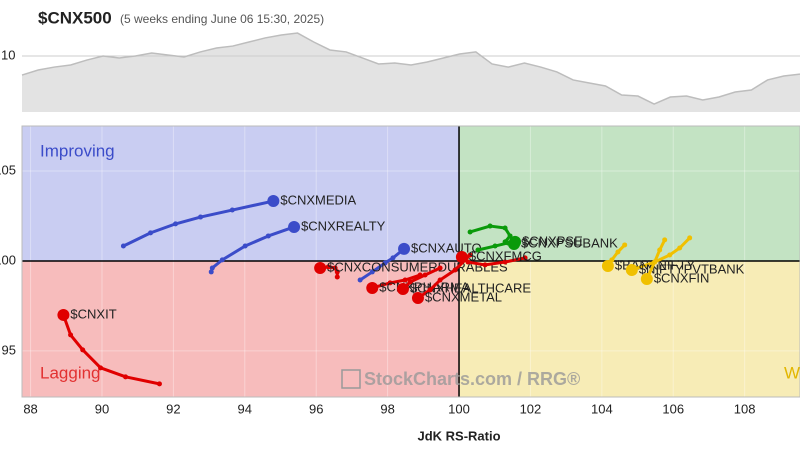 The image size is (800, 450). Describe the element at coordinates (470, 287) in the screenshot. I see `series-label: $CNXHEALTHCARE` at that location.